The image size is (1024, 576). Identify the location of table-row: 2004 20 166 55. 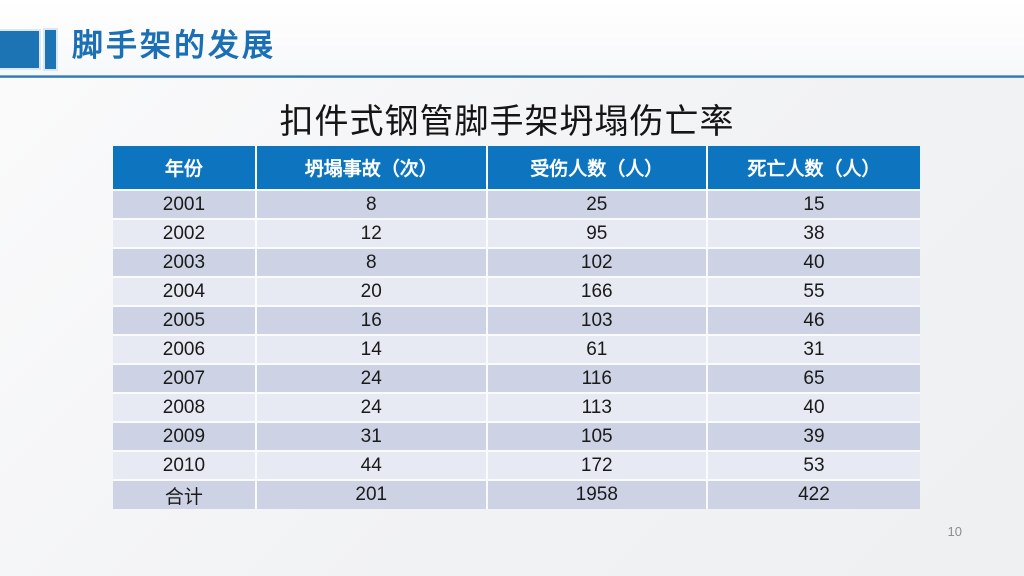
(517, 291).